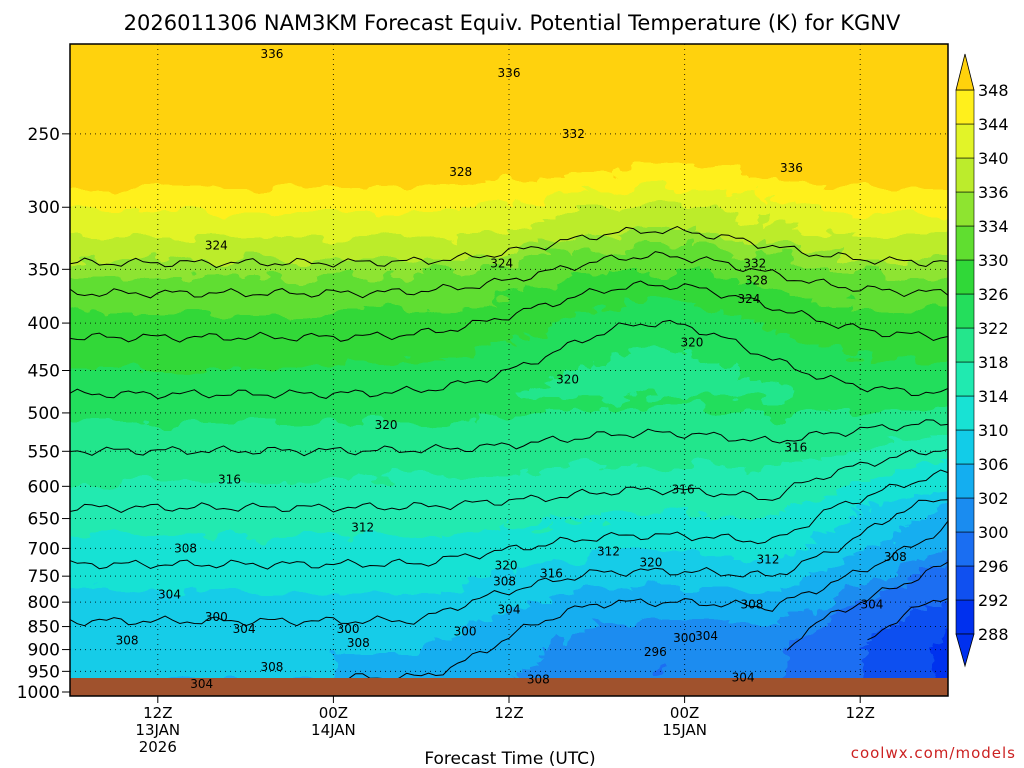 The image size is (1024, 768). What do you see at coordinates (993, 328) in the screenshot?
I see `colorbar-label: 322` at bounding box center [993, 328].